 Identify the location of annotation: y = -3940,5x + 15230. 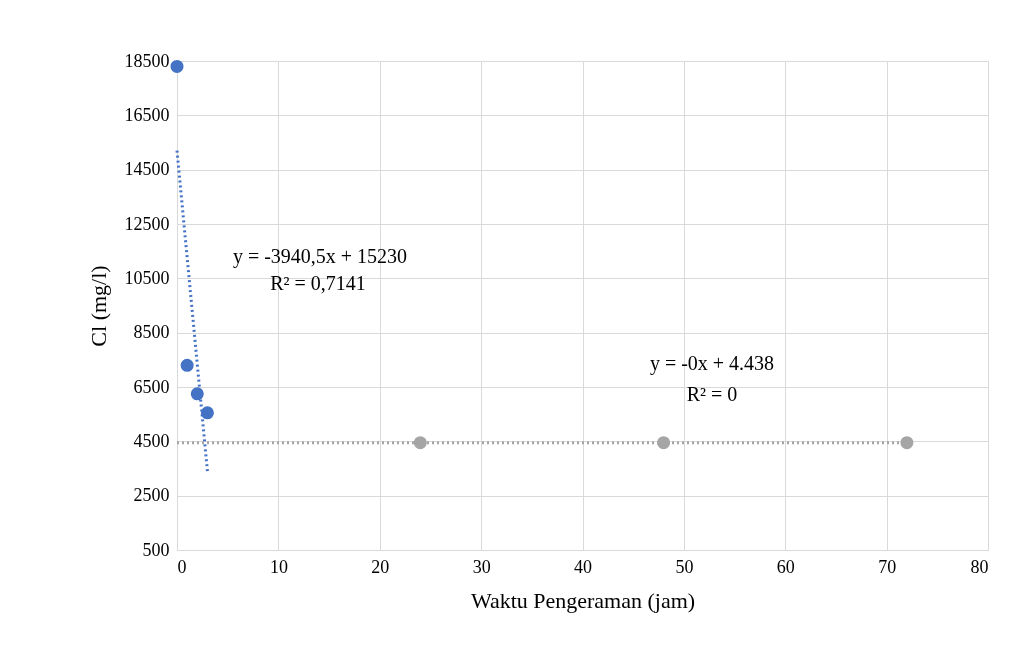
(320, 256).